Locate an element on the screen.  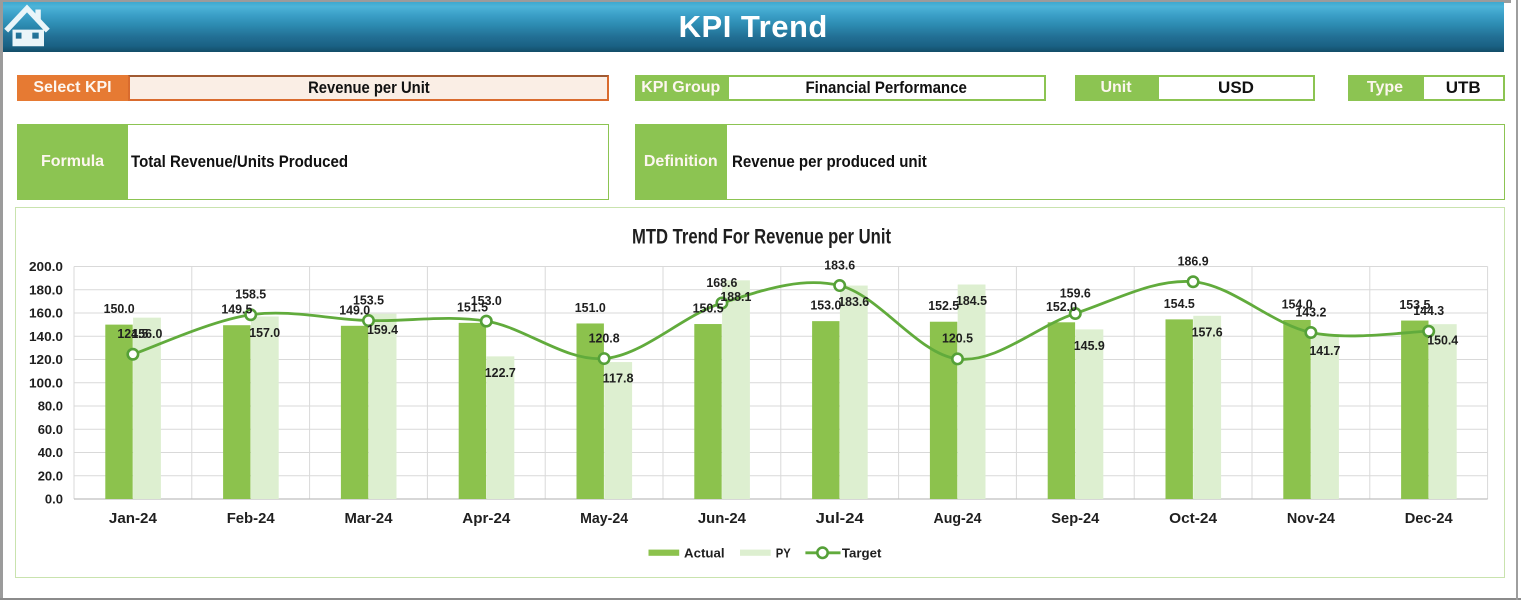
svg-text: 152.0 is located at coordinates (1061, 307).